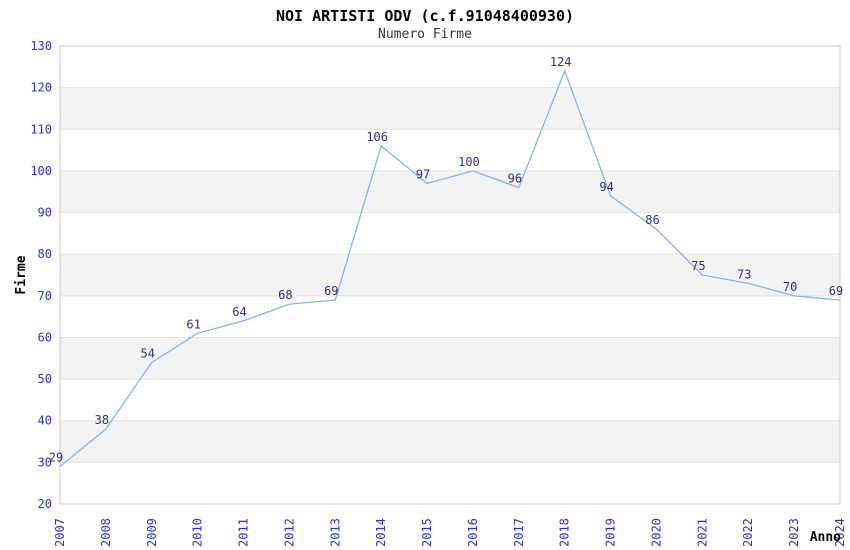 The width and height of the screenshot is (850, 550). What do you see at coordinates (45, 421) in the screenshot?
I see `y-axis-tick-label: 40` at bounding box center [45, 421].